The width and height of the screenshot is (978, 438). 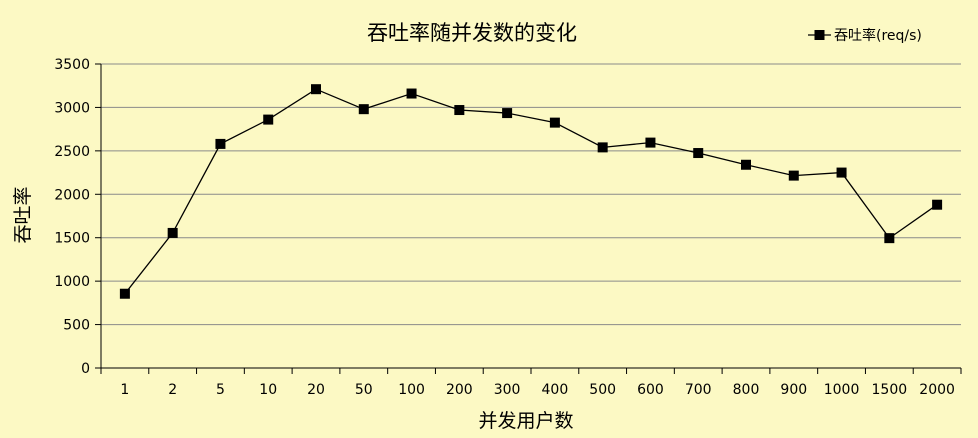 I want to click on x-tick-label: 300, so click(x=507, y=390).